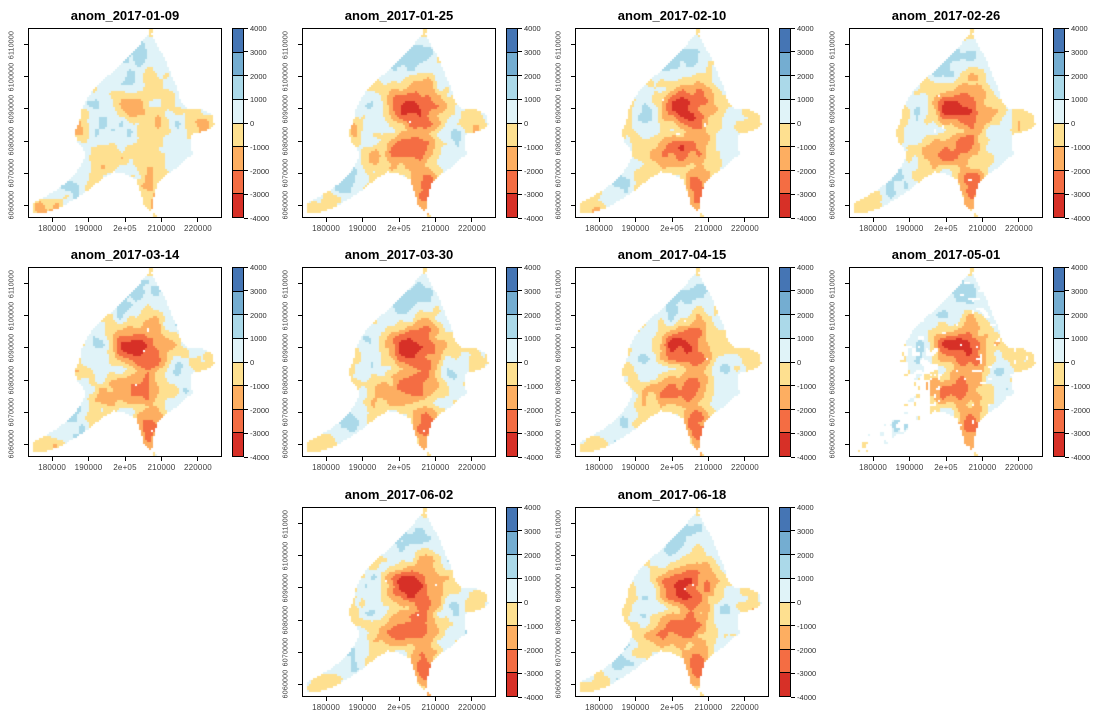 This screenshot has width=1094, height=718. I want to click on legend-tick-label: -3000, so click(807, 434).